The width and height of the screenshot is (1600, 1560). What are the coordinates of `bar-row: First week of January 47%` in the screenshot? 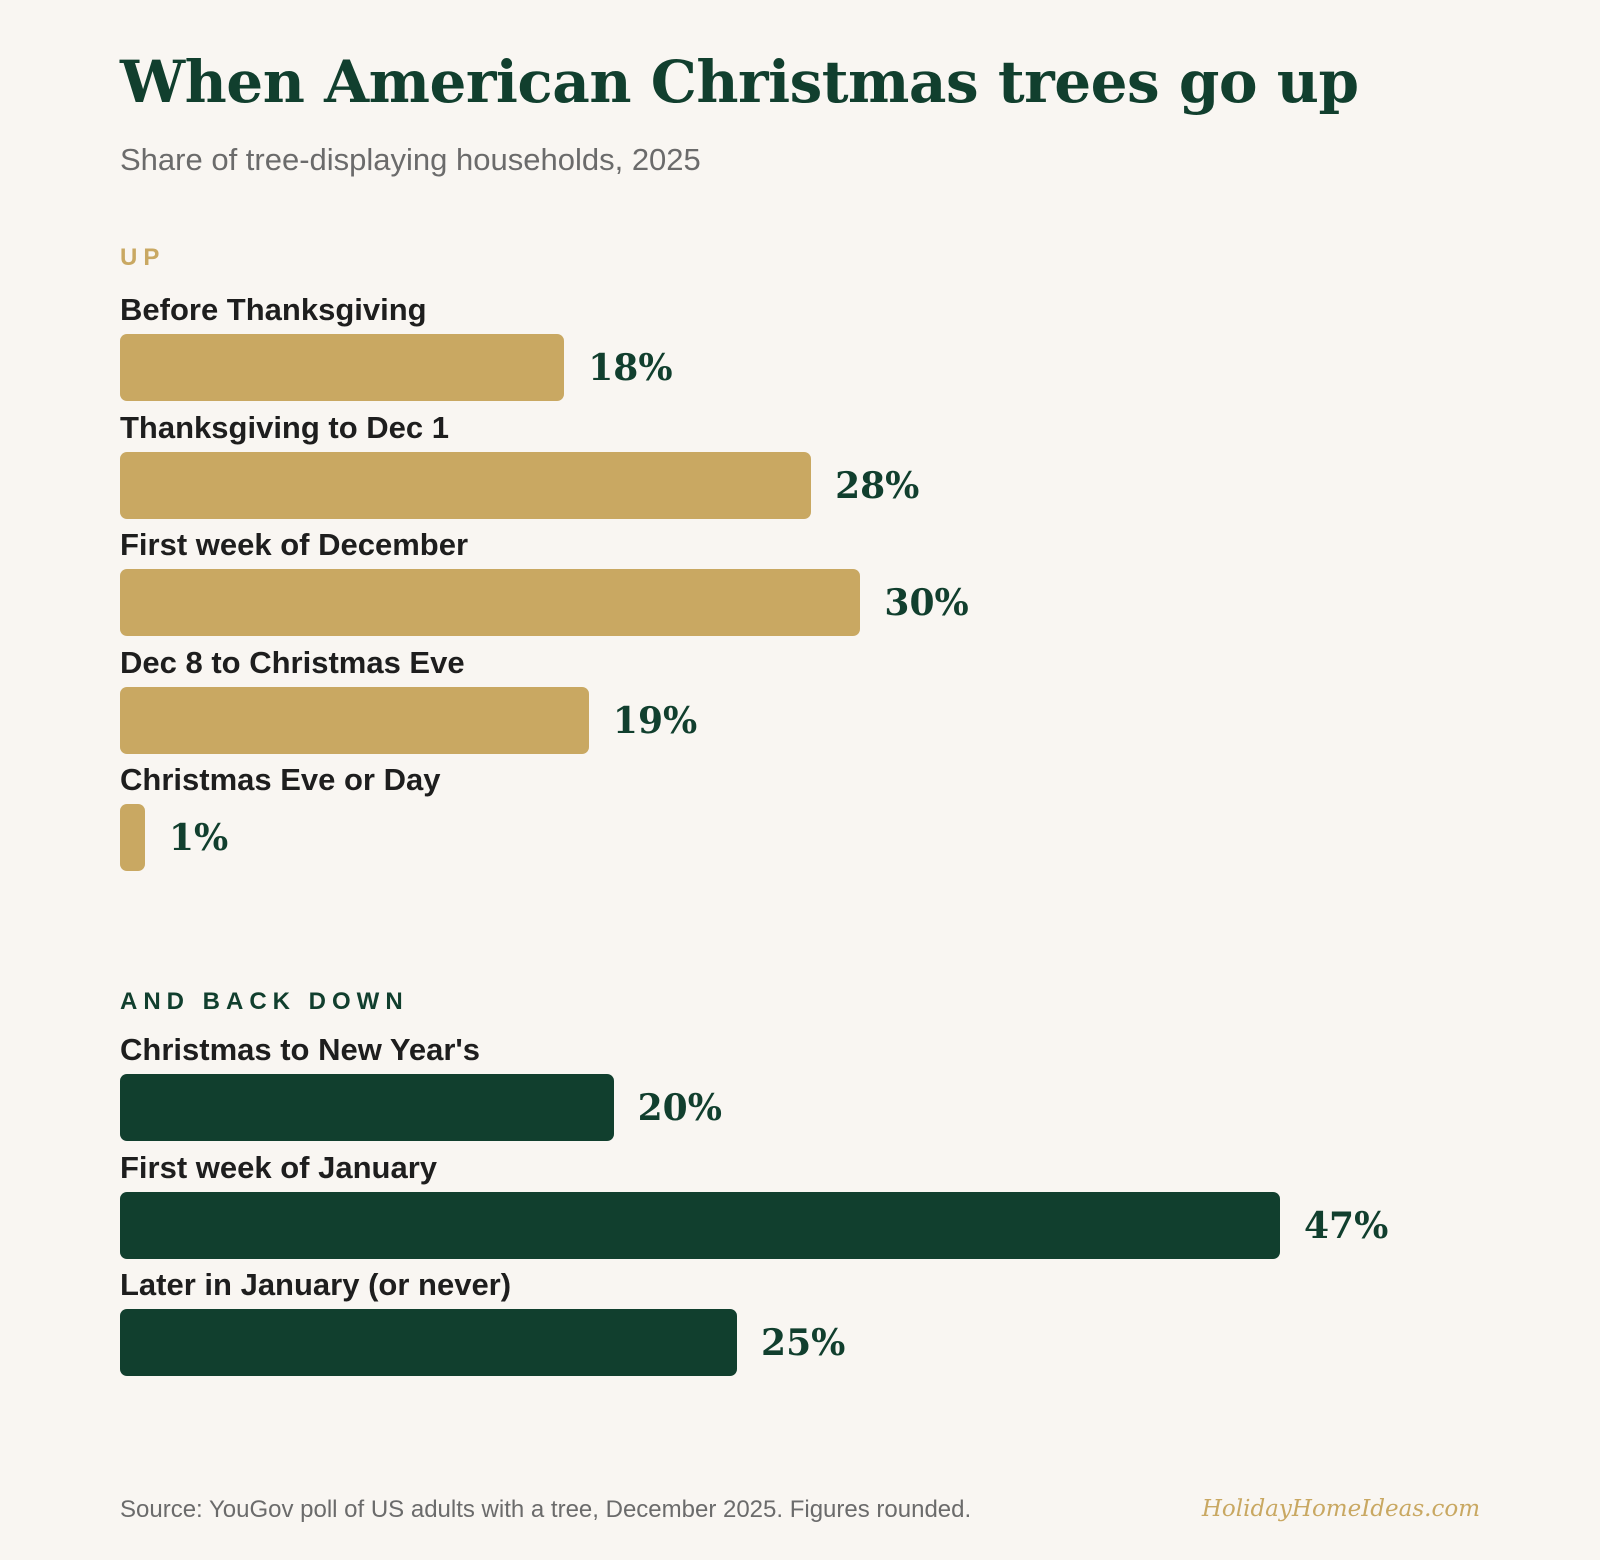 It's located at (820, 1206).